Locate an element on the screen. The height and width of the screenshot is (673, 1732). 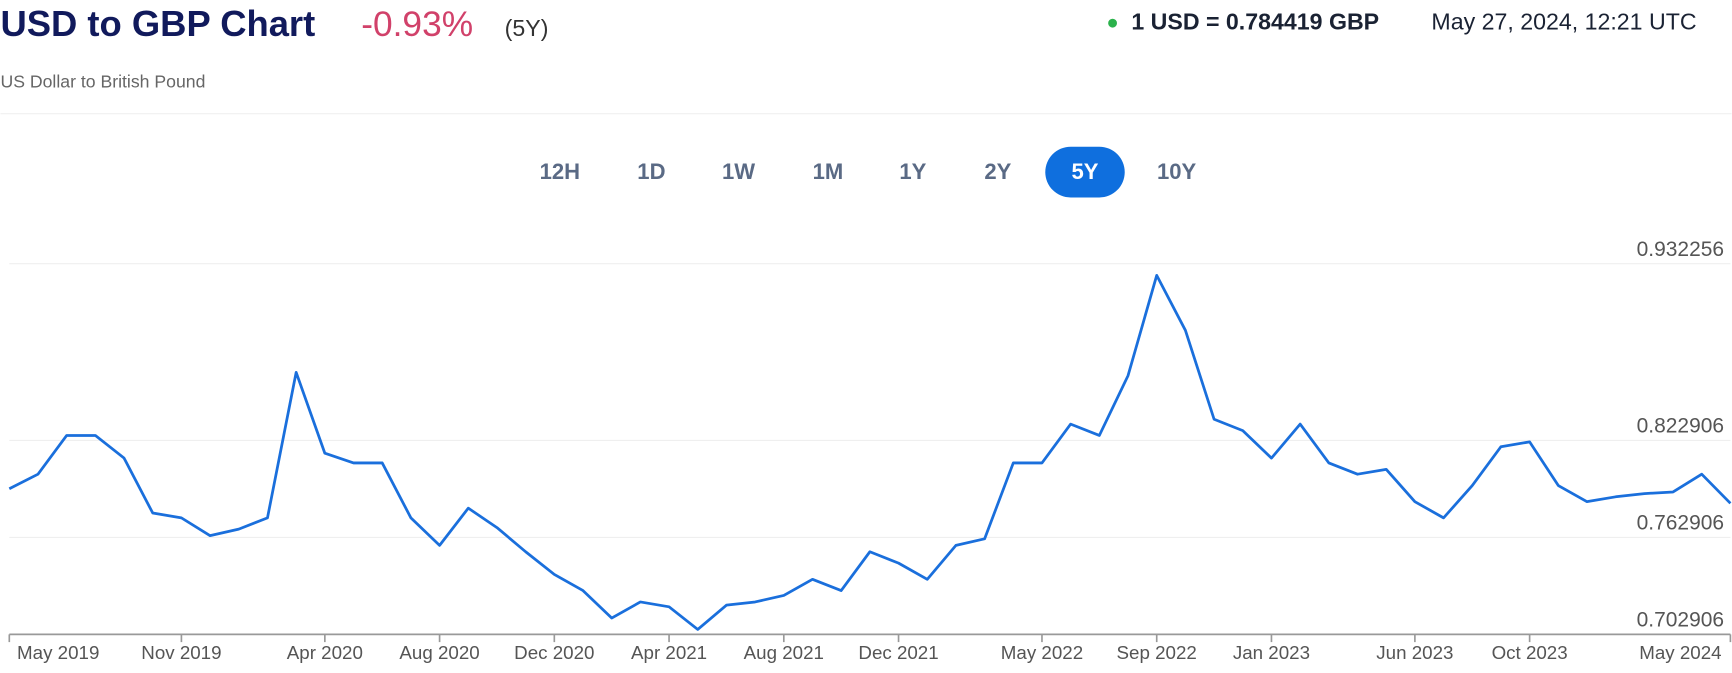
x-tick-label: Dec 2021 is located at coordinates (898, 652).